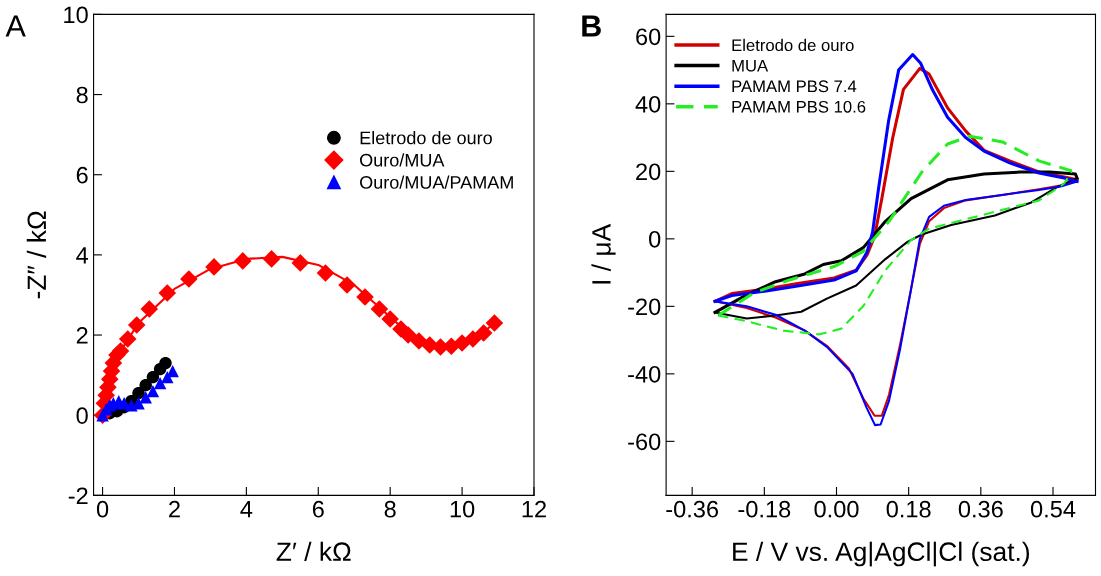  I want to click on y-tick-label: 60, so click(648, 37).